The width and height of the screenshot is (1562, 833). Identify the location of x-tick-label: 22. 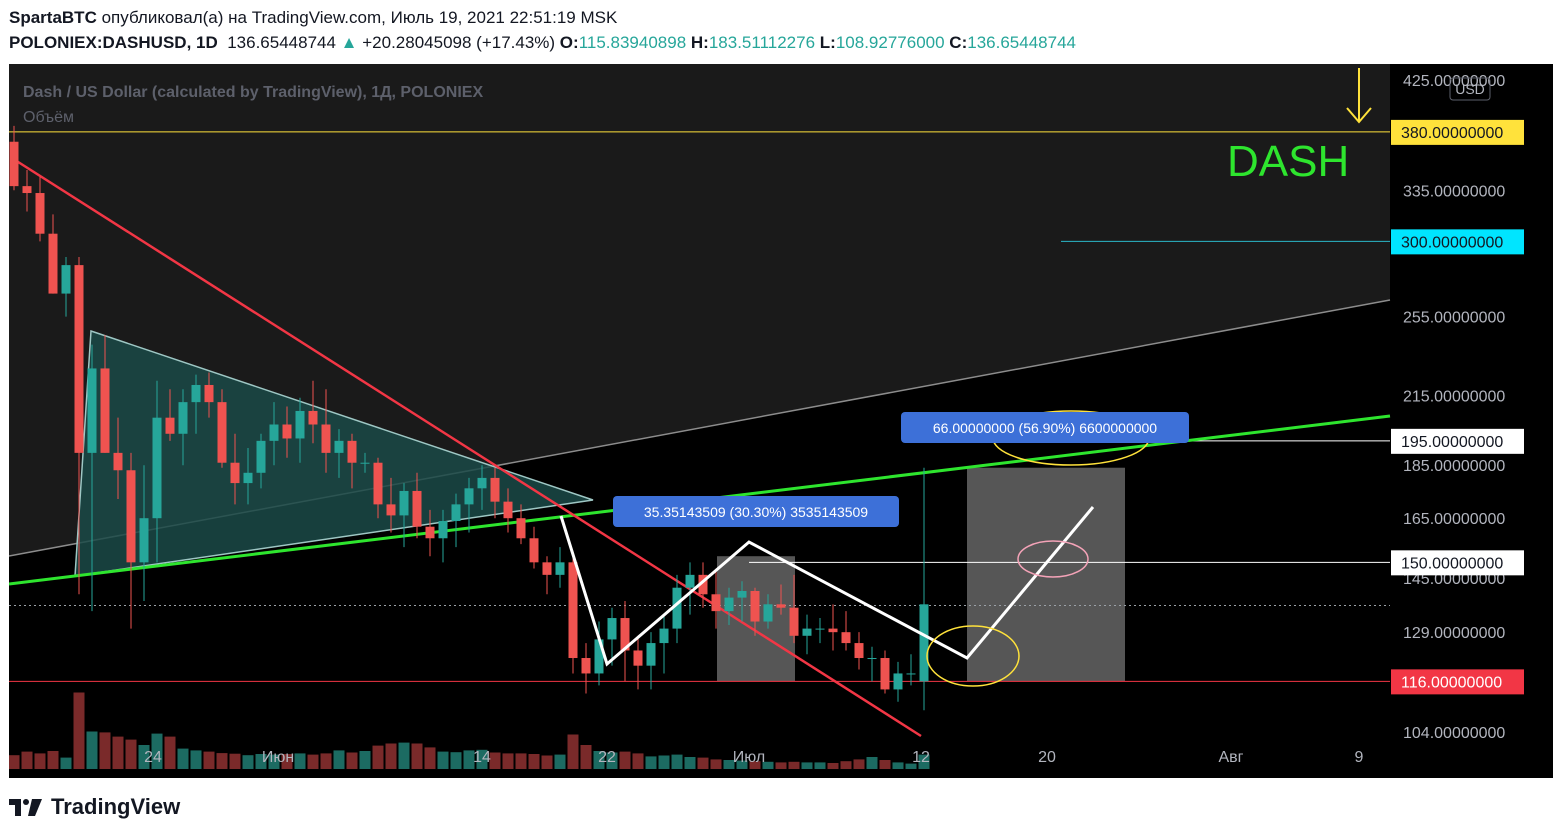
(607, 757).